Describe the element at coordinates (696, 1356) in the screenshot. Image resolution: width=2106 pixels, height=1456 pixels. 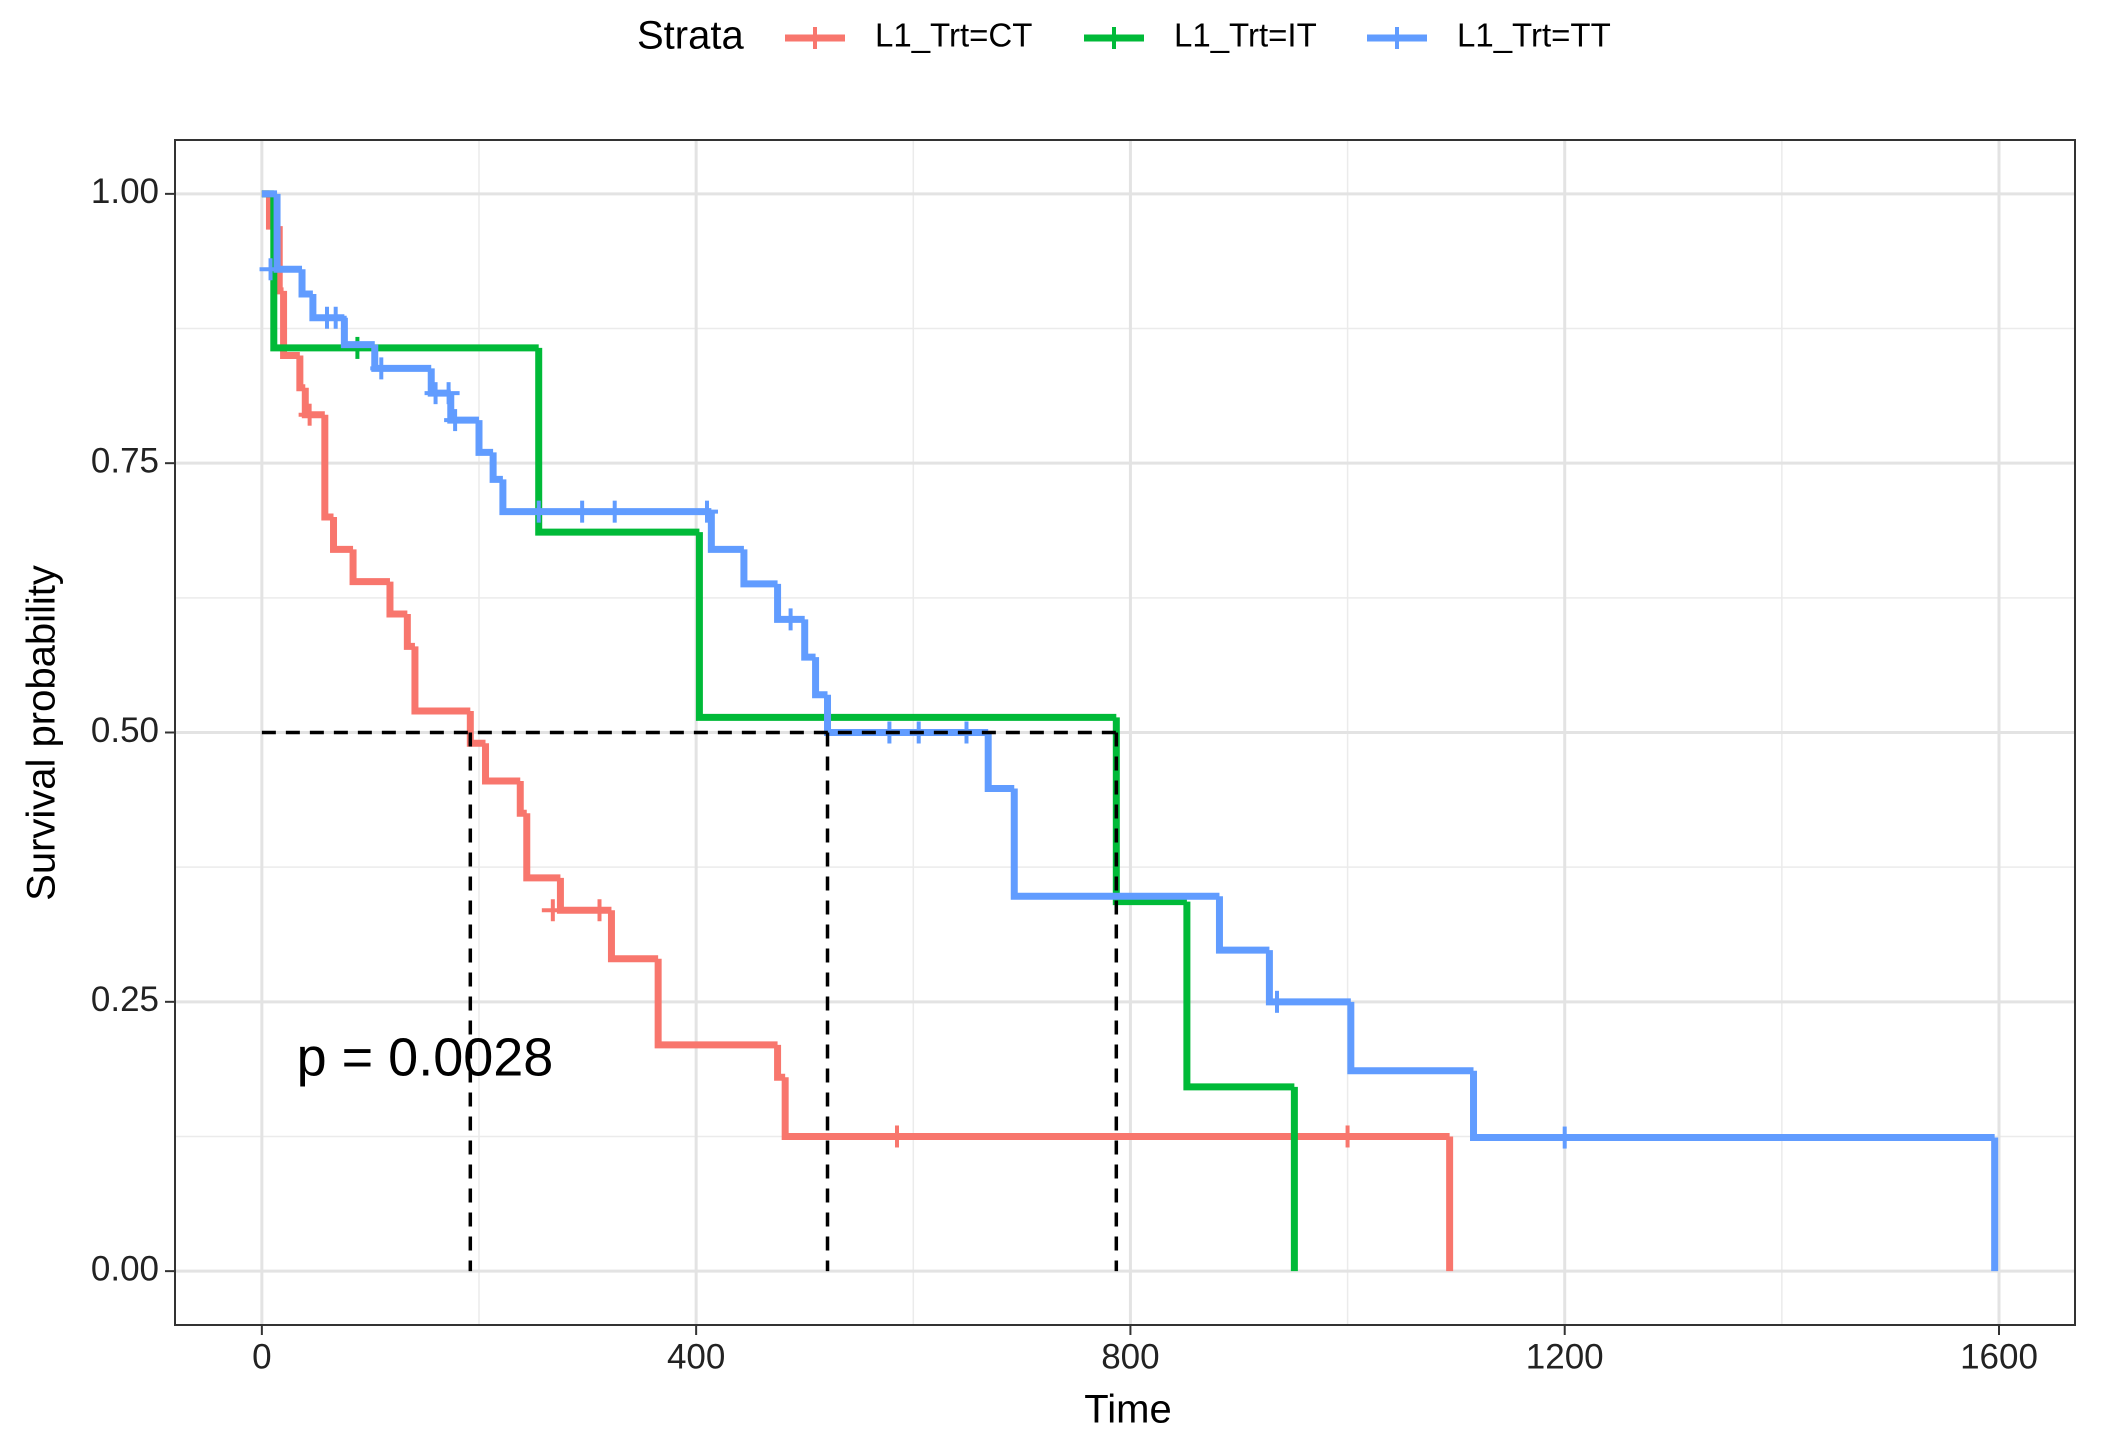
I see `x-tick-label: 400` at that location.